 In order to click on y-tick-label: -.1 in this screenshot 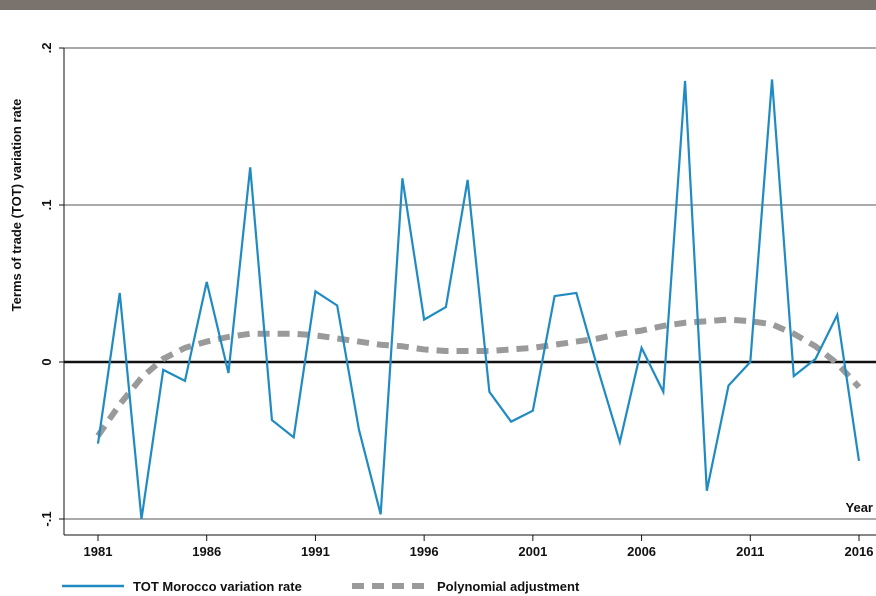, I will do `click(46, 518)`.